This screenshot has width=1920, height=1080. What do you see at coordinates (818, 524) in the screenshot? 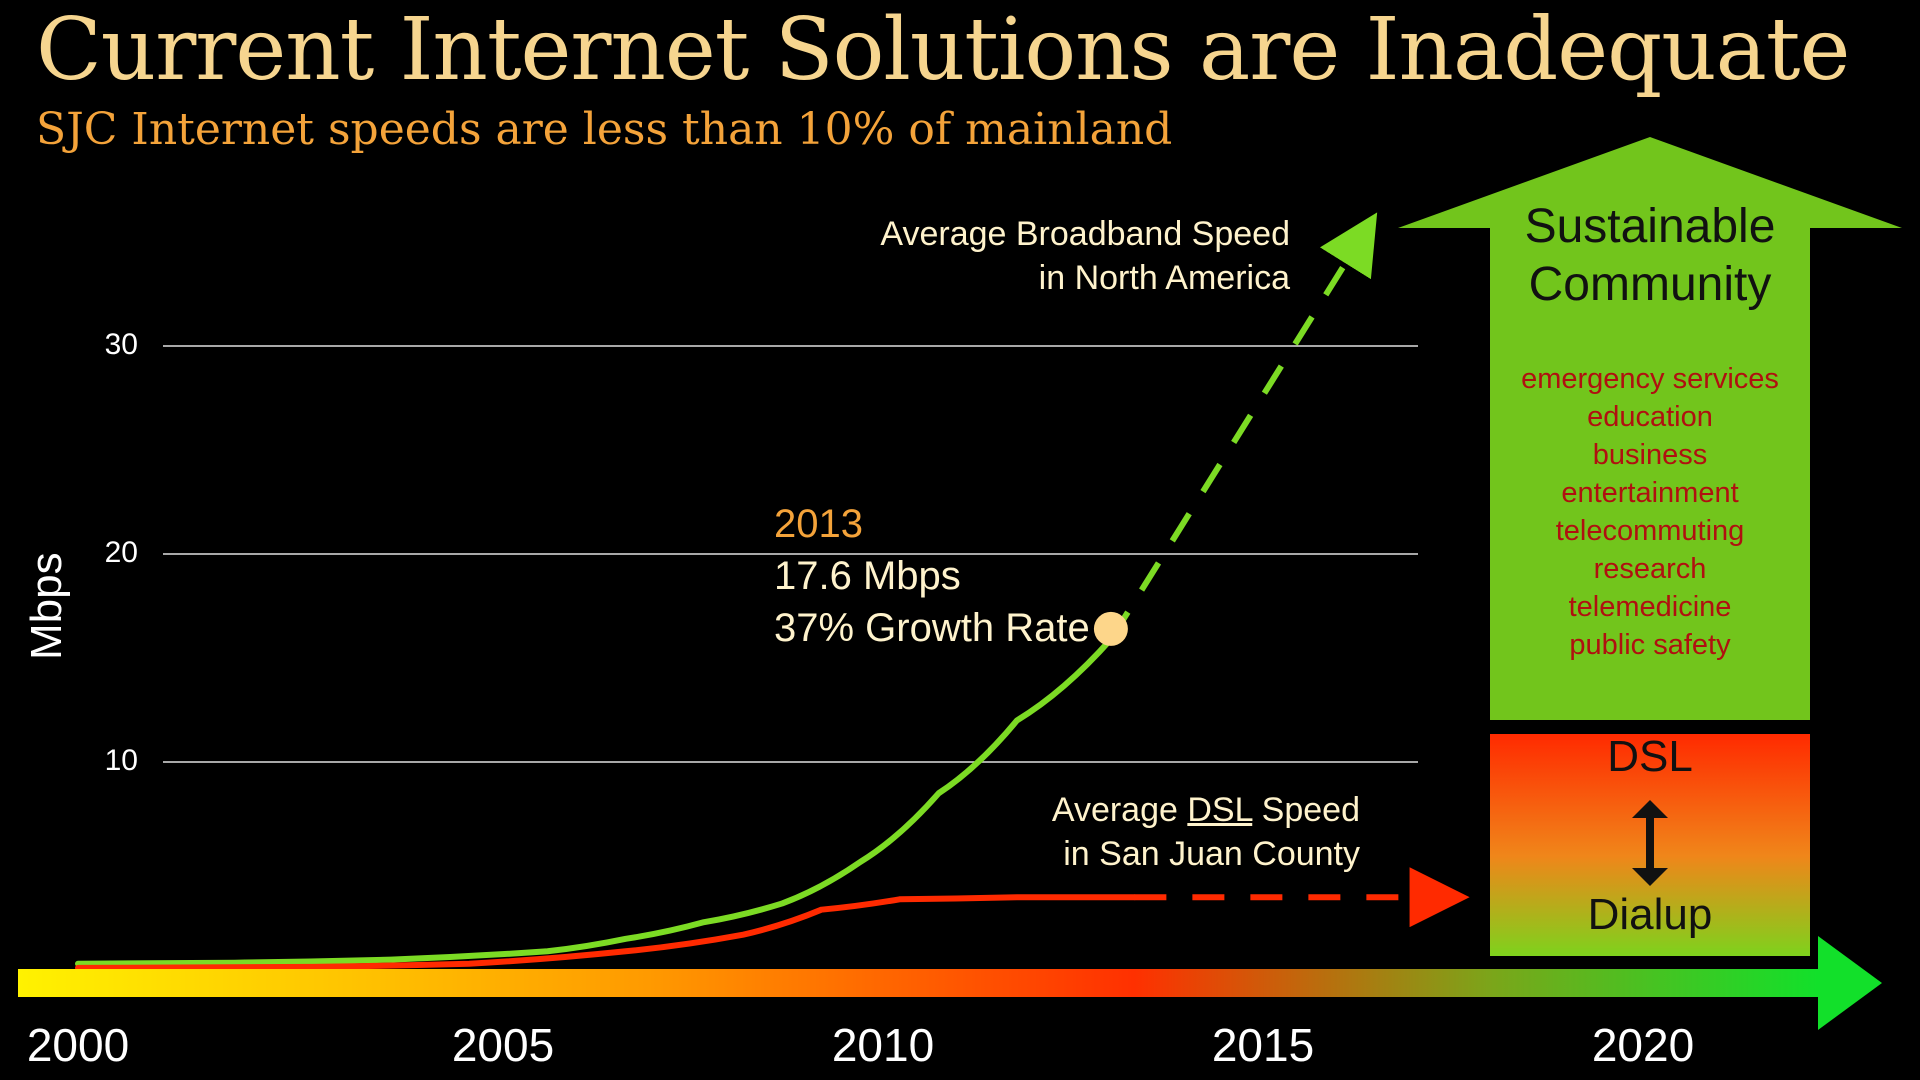
I see `point-year: 2013` at bounding box center [818, 524].